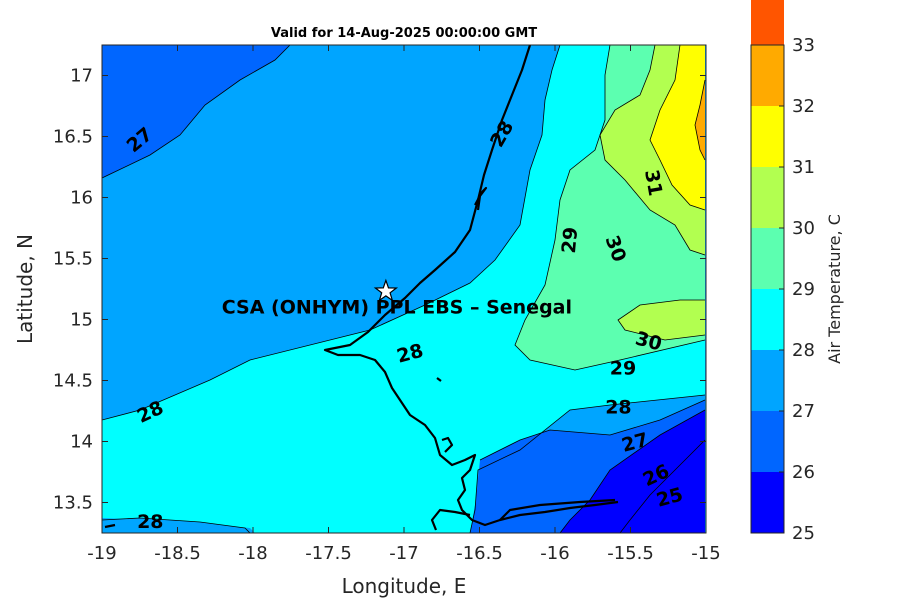 Image resolution: width=900 pixels, height=600 pixels. I want to click on coastline-islet, so click(439, 379).